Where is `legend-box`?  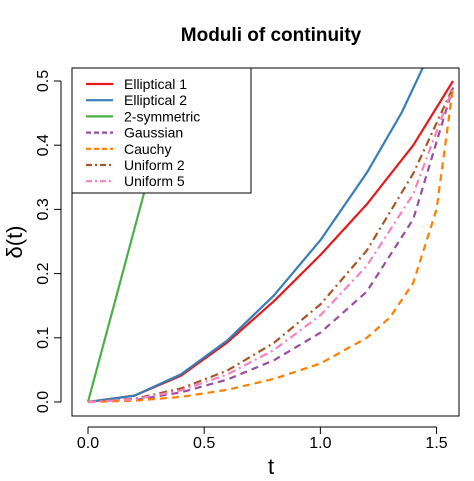
legend-box is located at coordinates (161, 130).